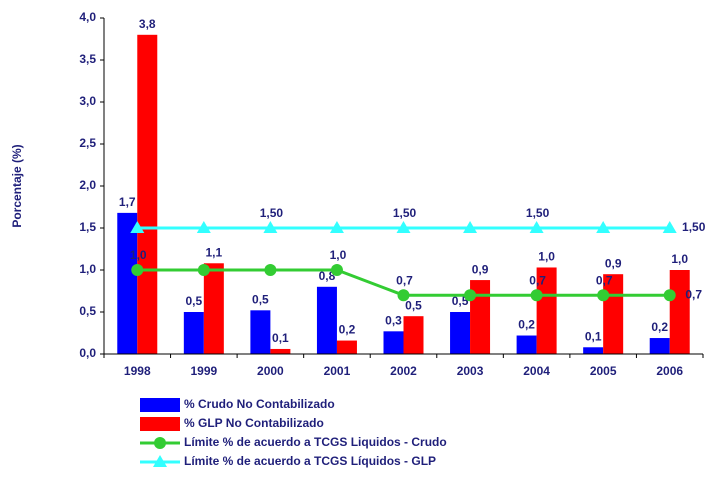 This screenshot has height=478, width=710. Describe the element at coordinates (203, 371) in the screenshot. I see `x-tick-label: 1999` at that location.